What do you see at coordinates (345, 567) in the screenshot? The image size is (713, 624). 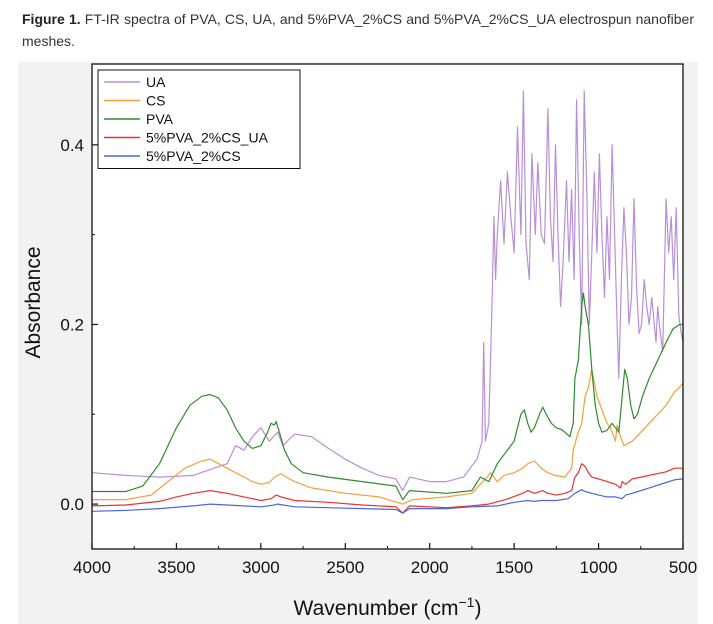 I see `x-tick-label: 2500` at bounding box center [345, 567].